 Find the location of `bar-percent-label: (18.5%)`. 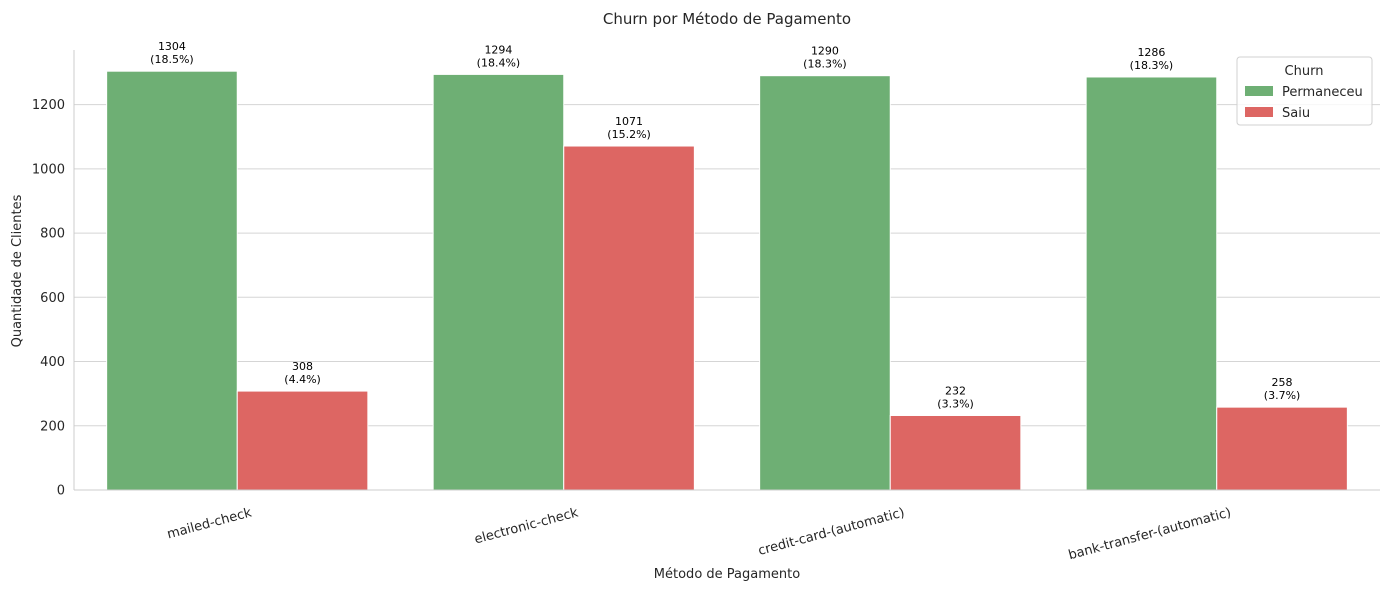

bar-percent-label: (18.5%) is located at coordinates (172, 59).